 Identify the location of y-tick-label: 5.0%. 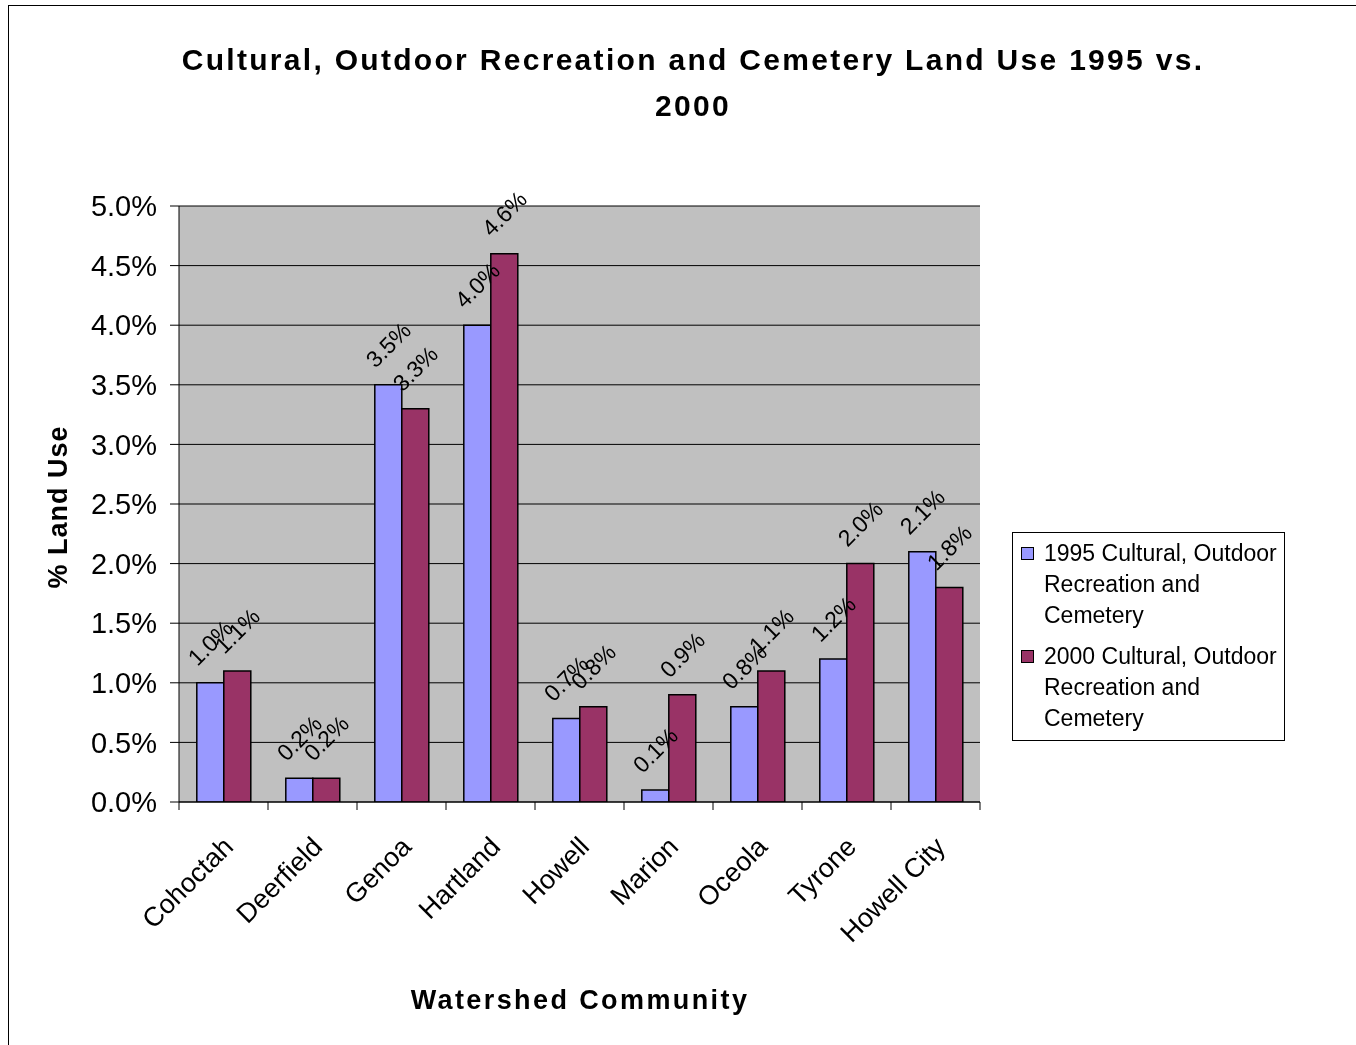
(123, 206).